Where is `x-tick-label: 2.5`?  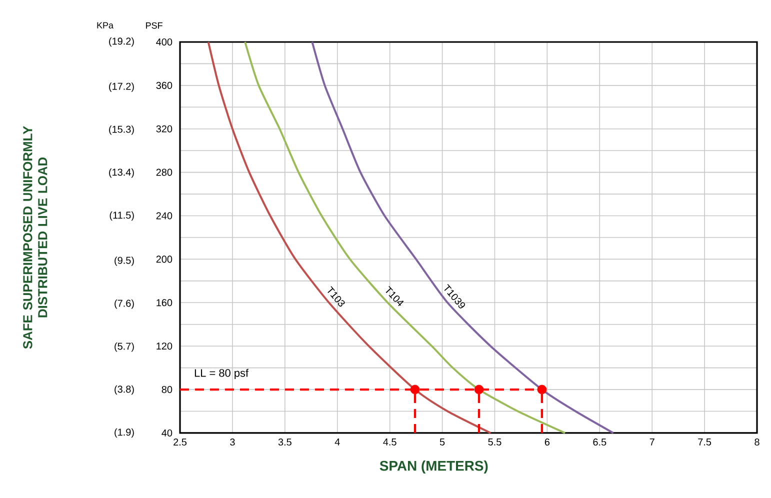 x-tick-label: 2.5 is located at coordinates (180, 442).